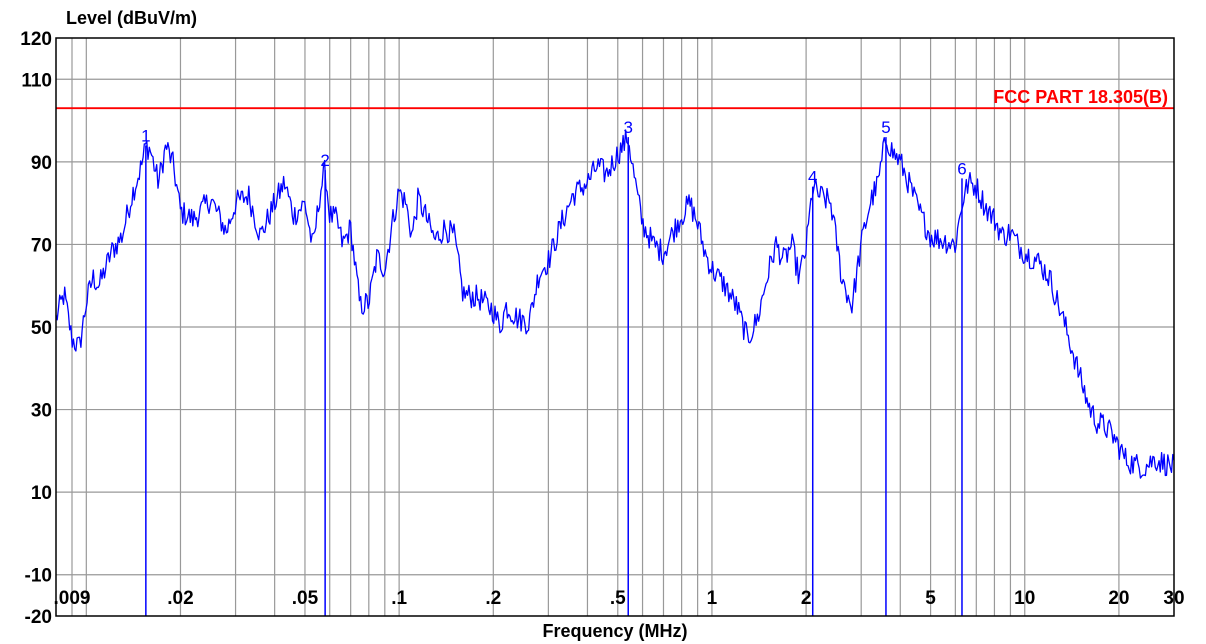 The width and height of the screenshot is (1206, 644). I want to click on x-tick-label: 1, so click(712, 598).